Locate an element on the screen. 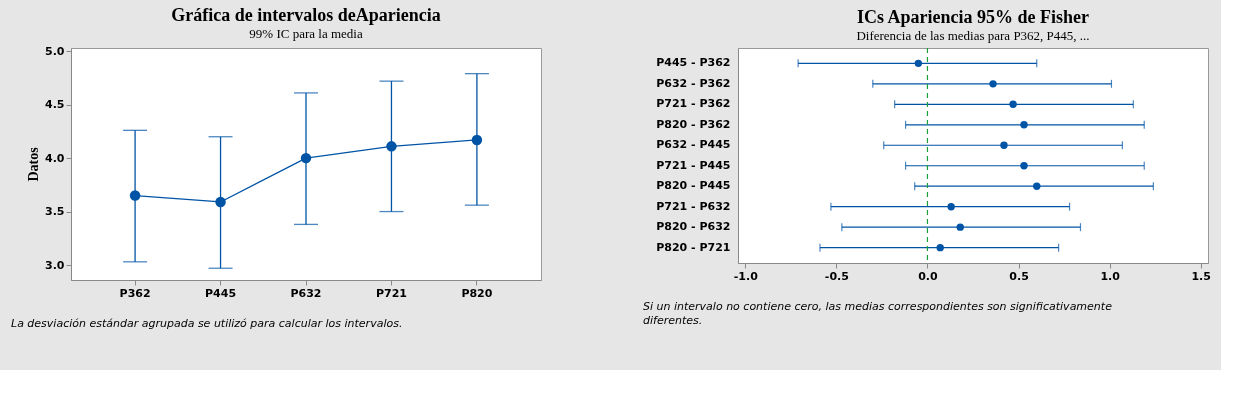 The width and height of the screenshot is (1252, 419). y-tick-label: P820 - P362 is located at coordinates (693, 124).